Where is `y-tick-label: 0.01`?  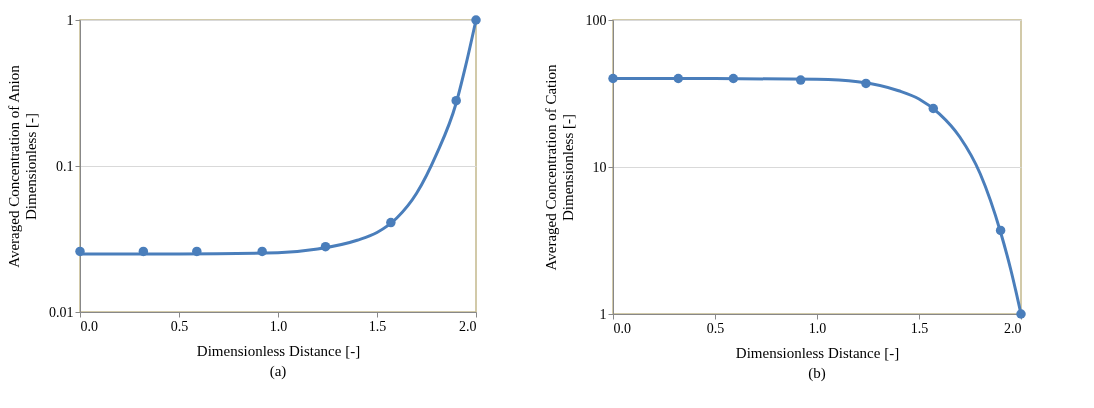 y-tick-label: 0.01 is located at coordinates (61, 312).